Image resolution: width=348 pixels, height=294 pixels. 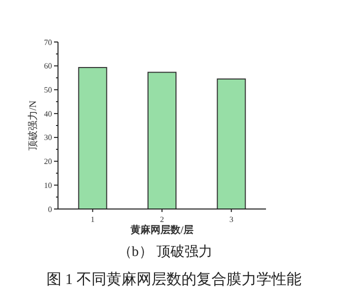 I want to click on x-tick-label: 1, so click(x=92, y=219).